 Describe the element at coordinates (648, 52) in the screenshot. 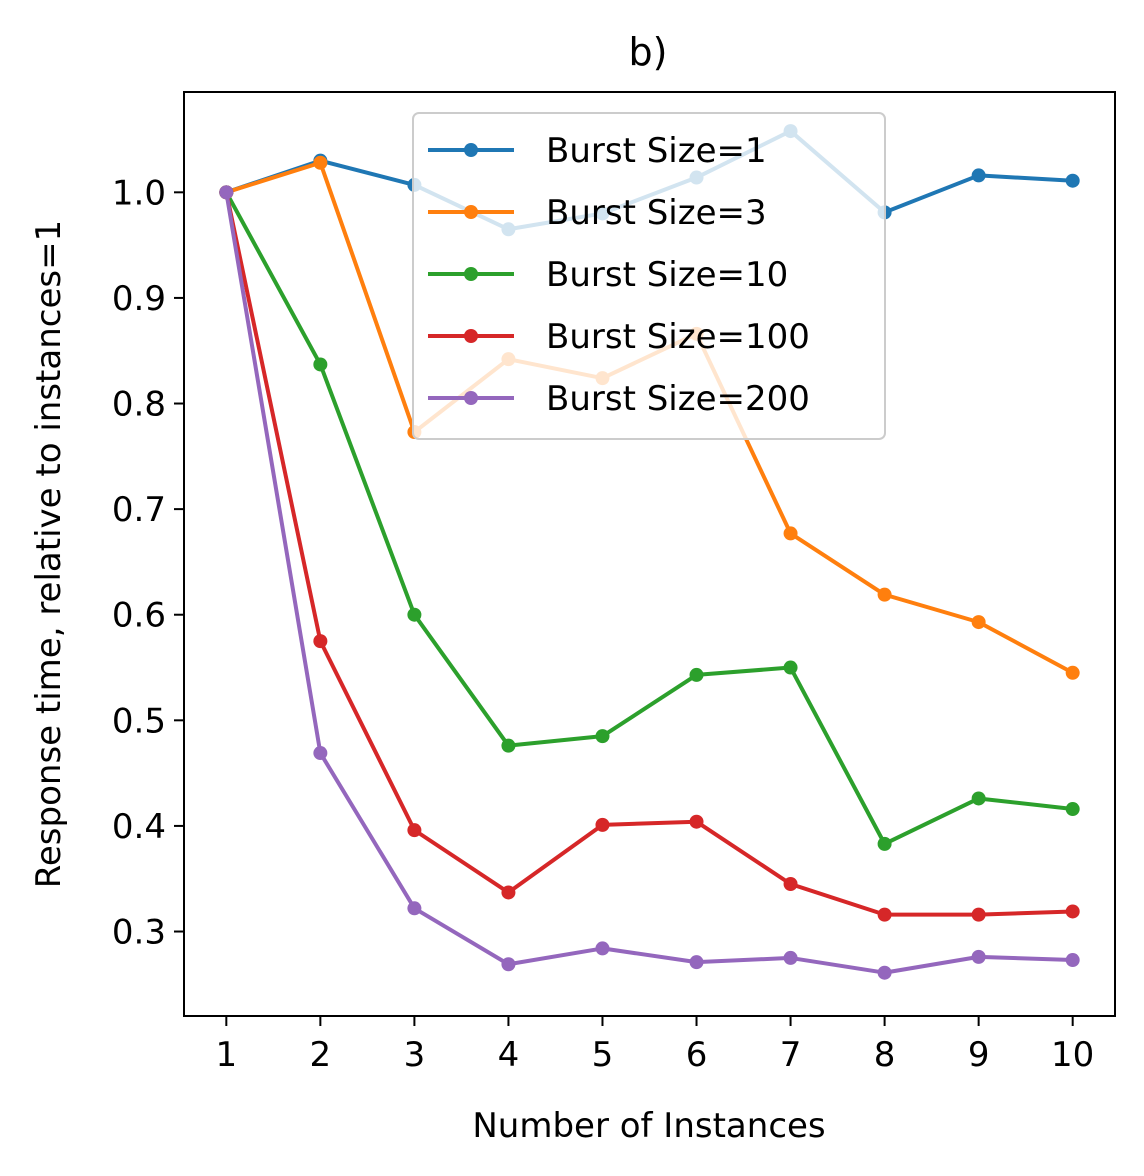

I see `chart-title: b)` at that location.